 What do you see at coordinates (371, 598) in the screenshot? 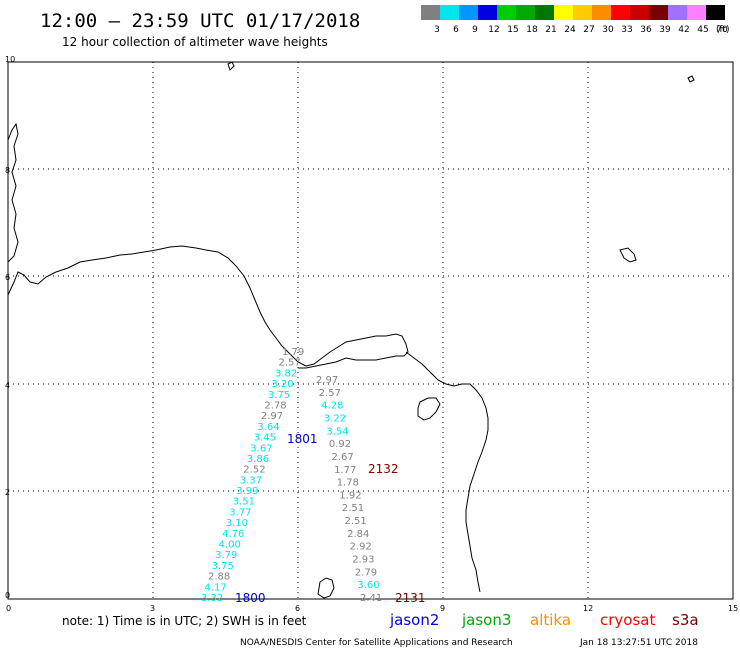
I see `track-right-value: 2.41` at bounding box center [371, 598].